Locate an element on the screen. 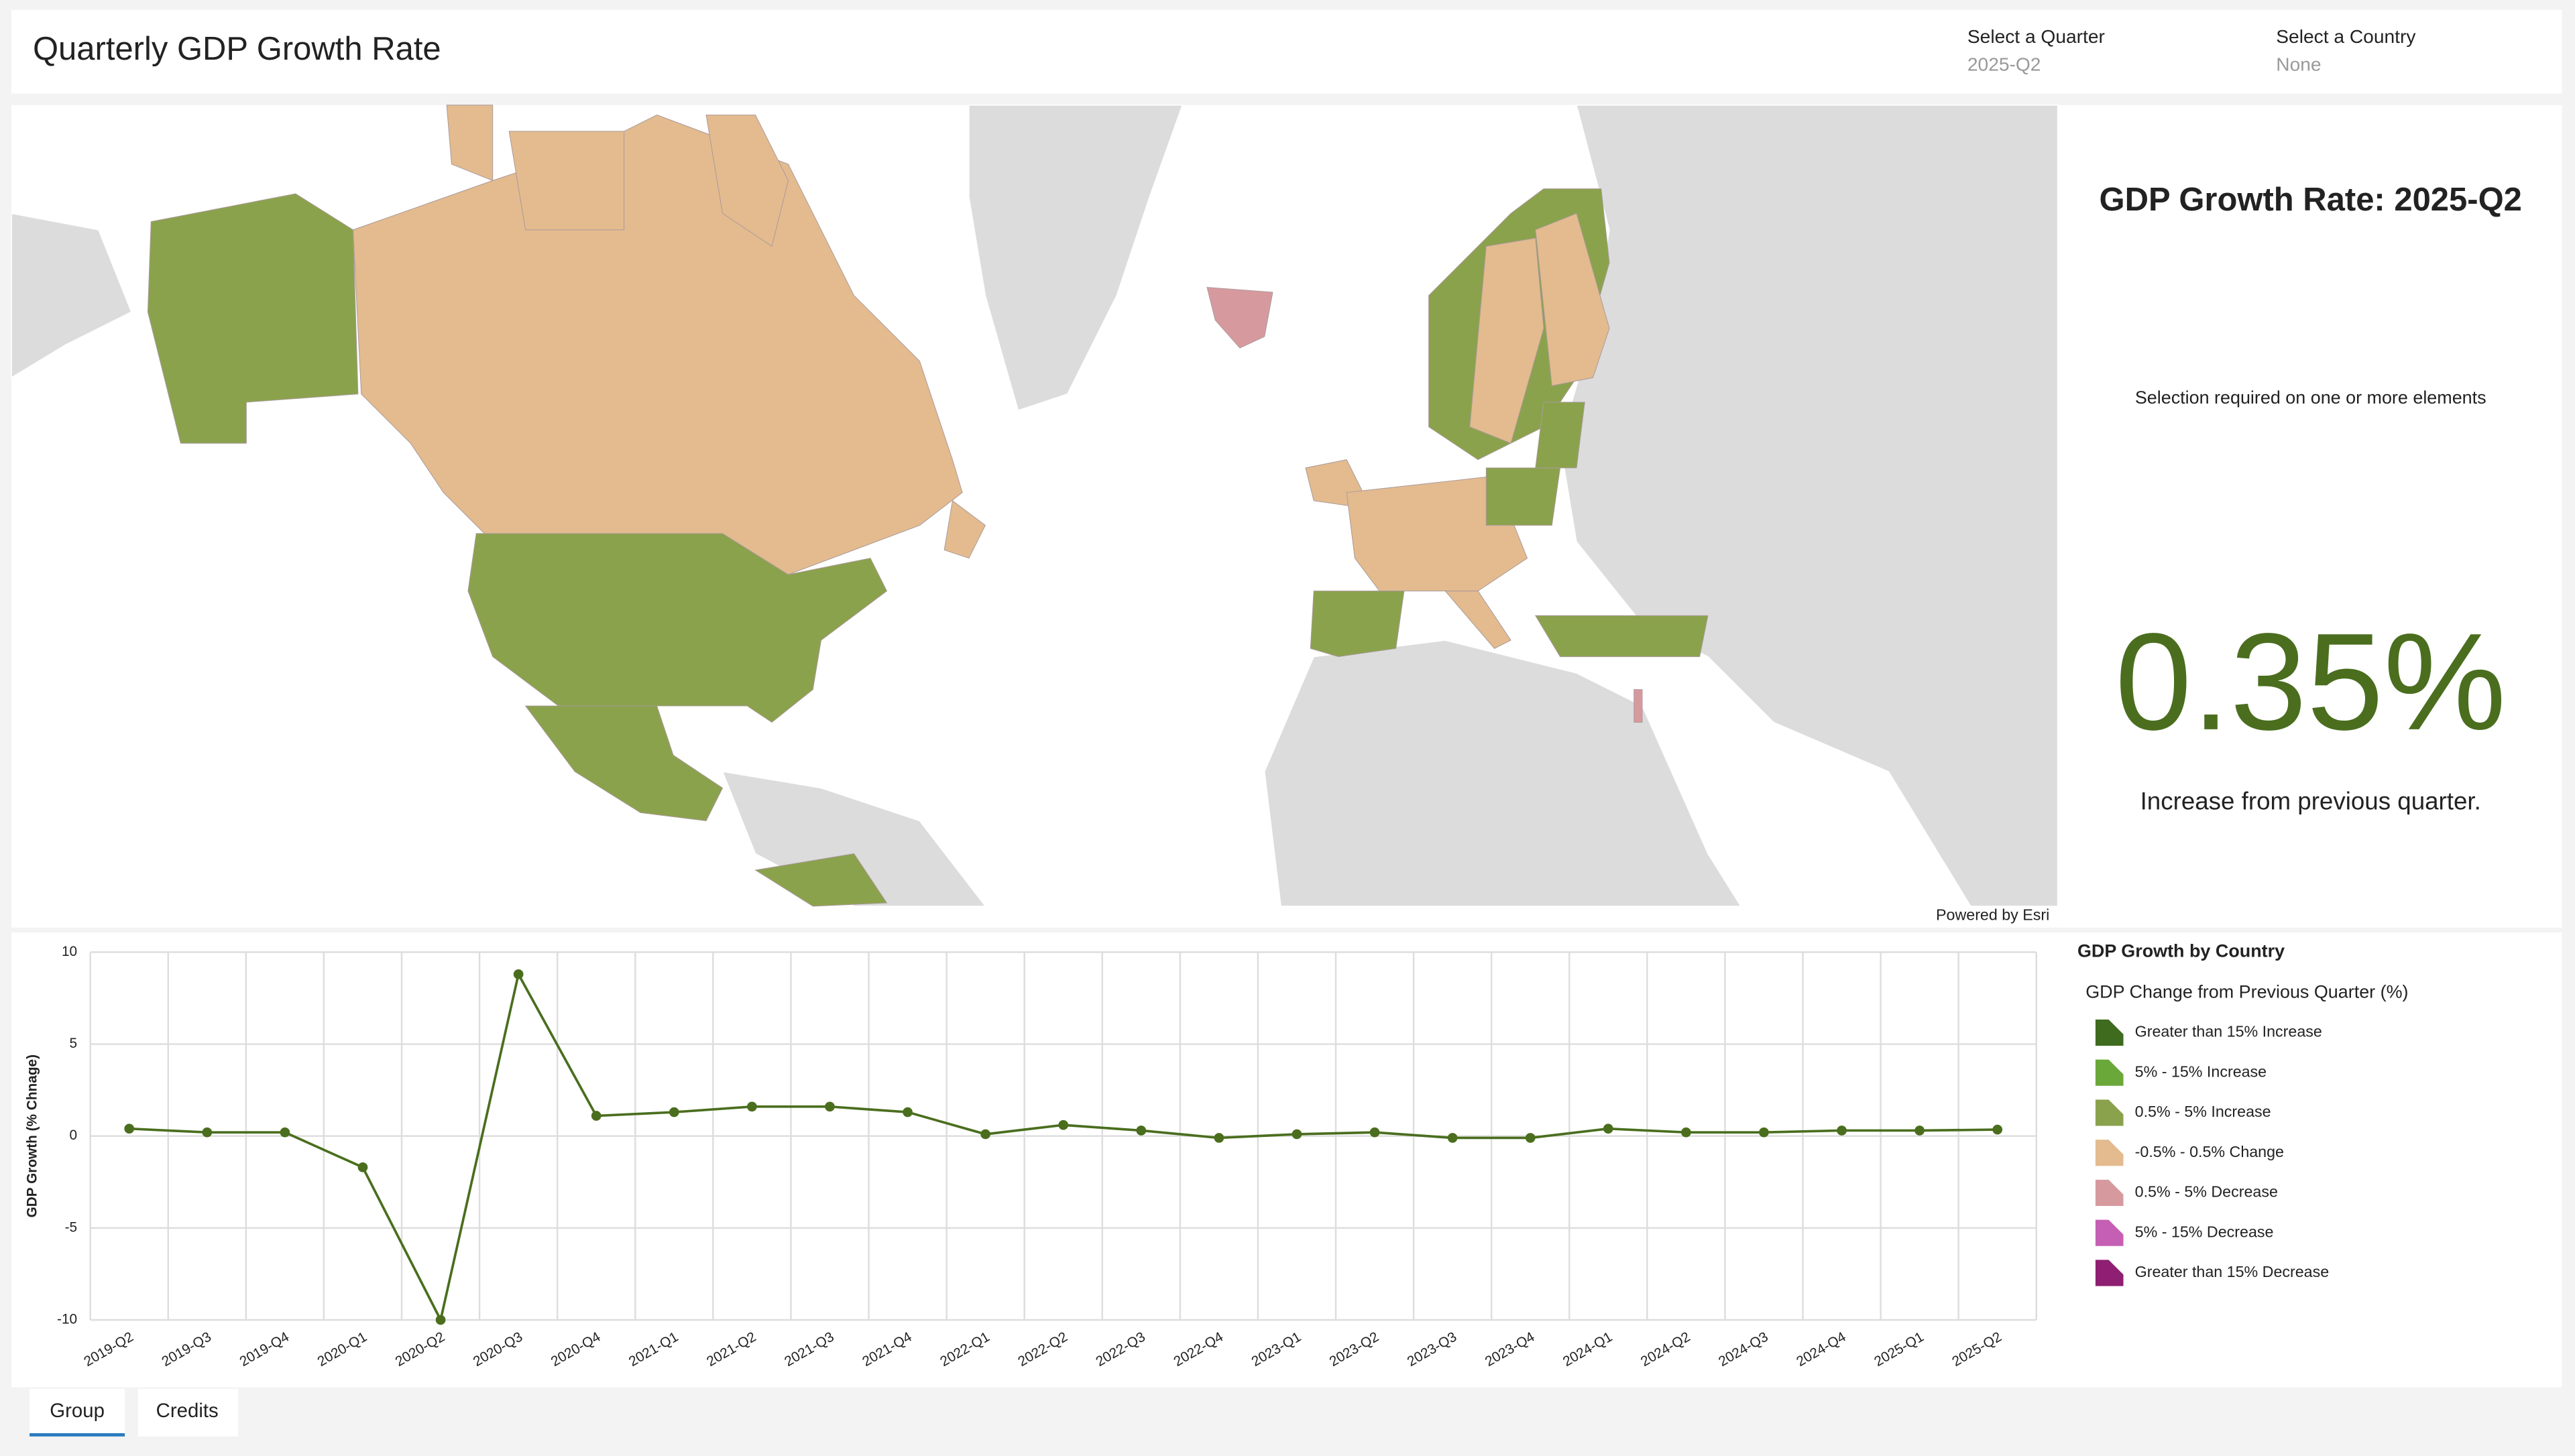 The height and width of the screenshot is (1456, 2575). summary-caption: Increase from previous quarter. is located at coordinates (2310, 800).